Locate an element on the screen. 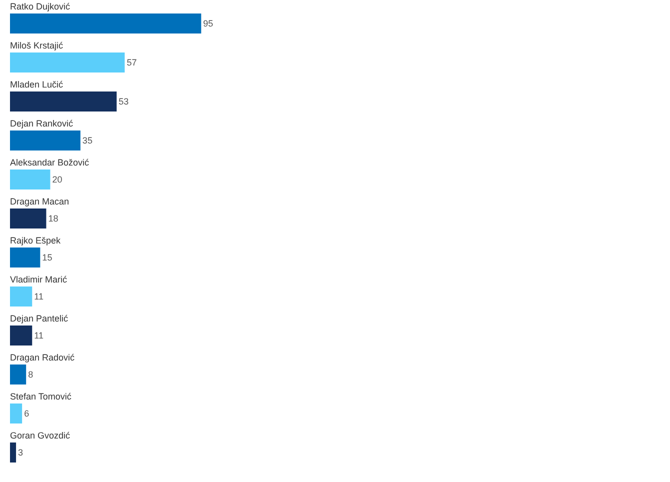 This screenshot has height=482, width=670. y-tick-label: Dejan Pantelić is located at coordinates (39, 319).